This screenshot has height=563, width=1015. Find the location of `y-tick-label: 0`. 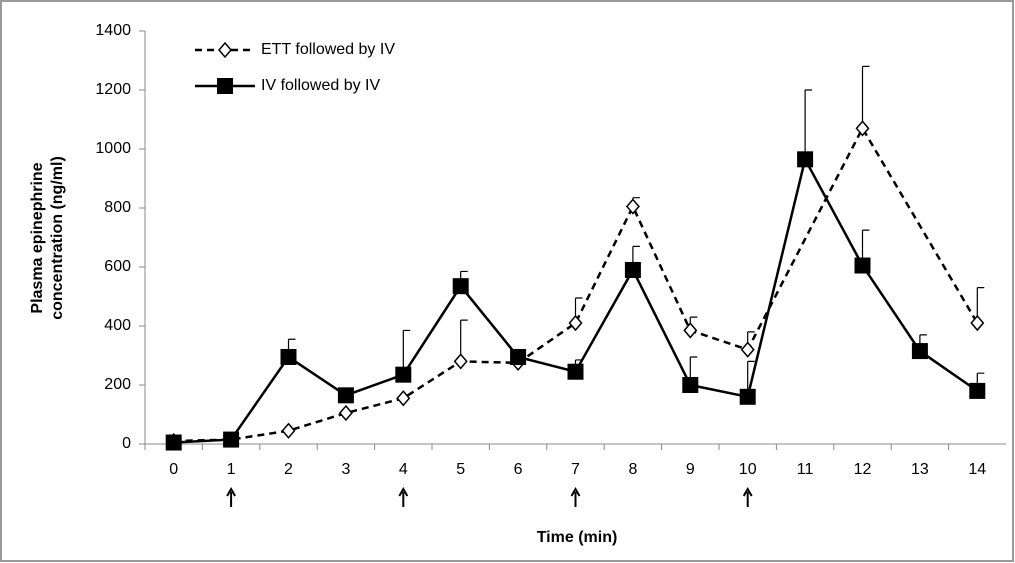

y-tick-label: 0 is located at coordinates (126, 443).